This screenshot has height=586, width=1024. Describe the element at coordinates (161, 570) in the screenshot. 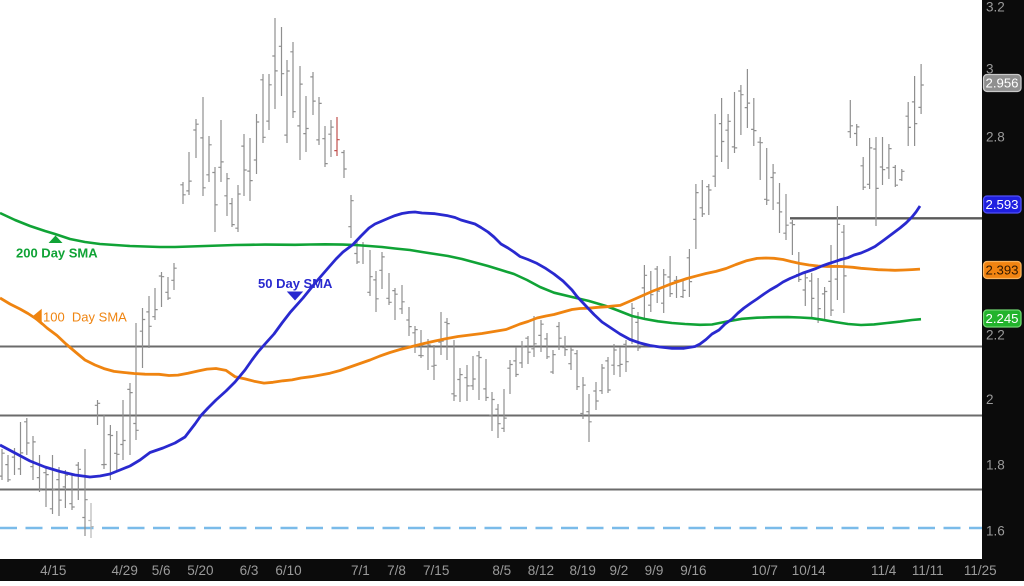

I see `svg-text: 5/6` at that location.